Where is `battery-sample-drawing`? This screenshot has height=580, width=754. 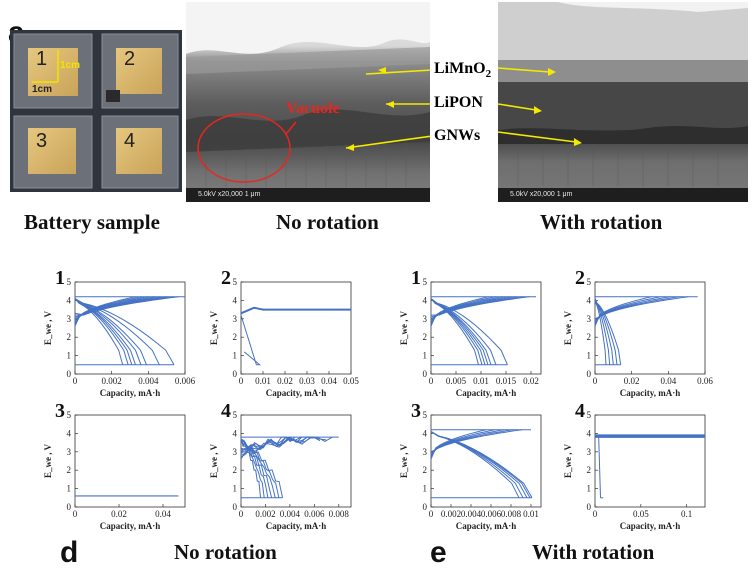
battery-sample-drawing is located at coordinates (96, 111).